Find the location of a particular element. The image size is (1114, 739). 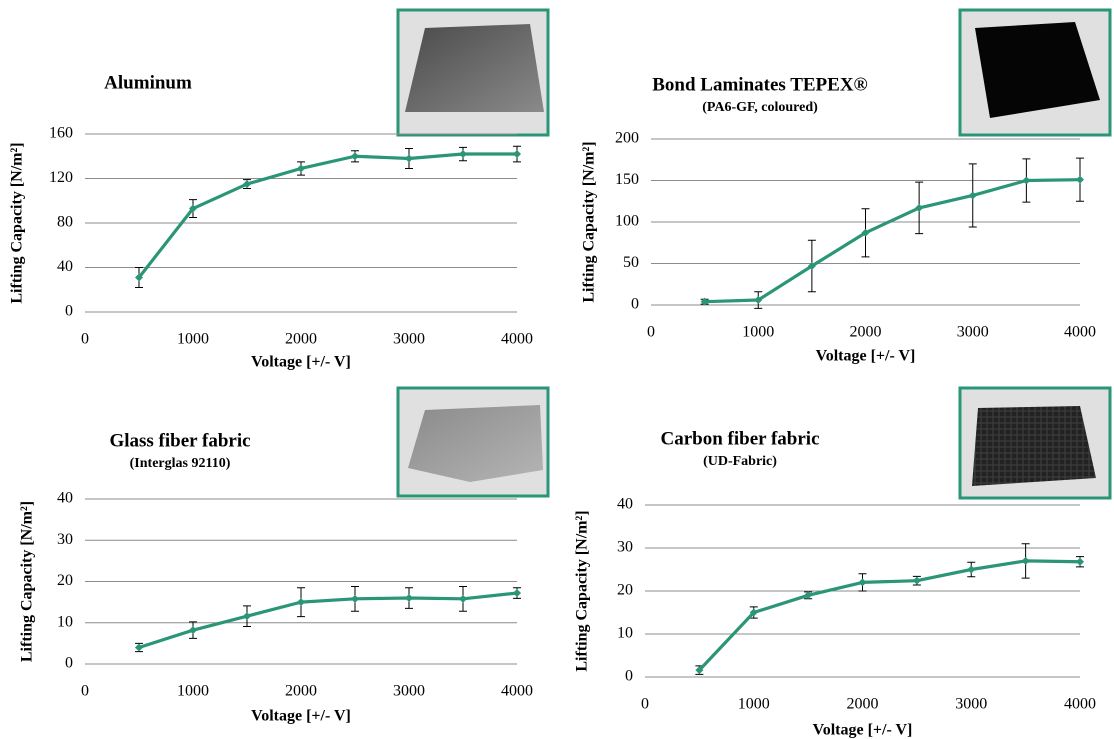

chart-subtitle: (Interglas 92110) is located at coordinates (180, 463).